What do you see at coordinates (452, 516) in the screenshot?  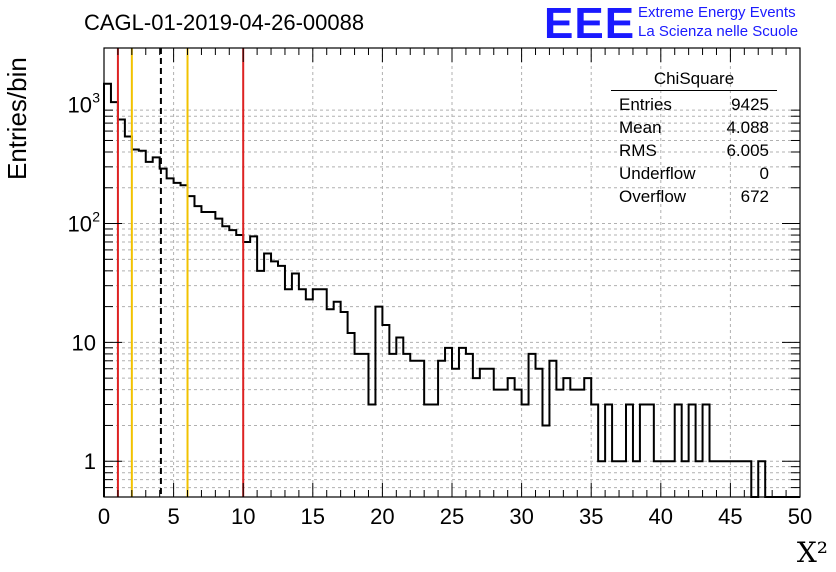 I see `x-tick-label: 25` at bounding box center [452, 516].